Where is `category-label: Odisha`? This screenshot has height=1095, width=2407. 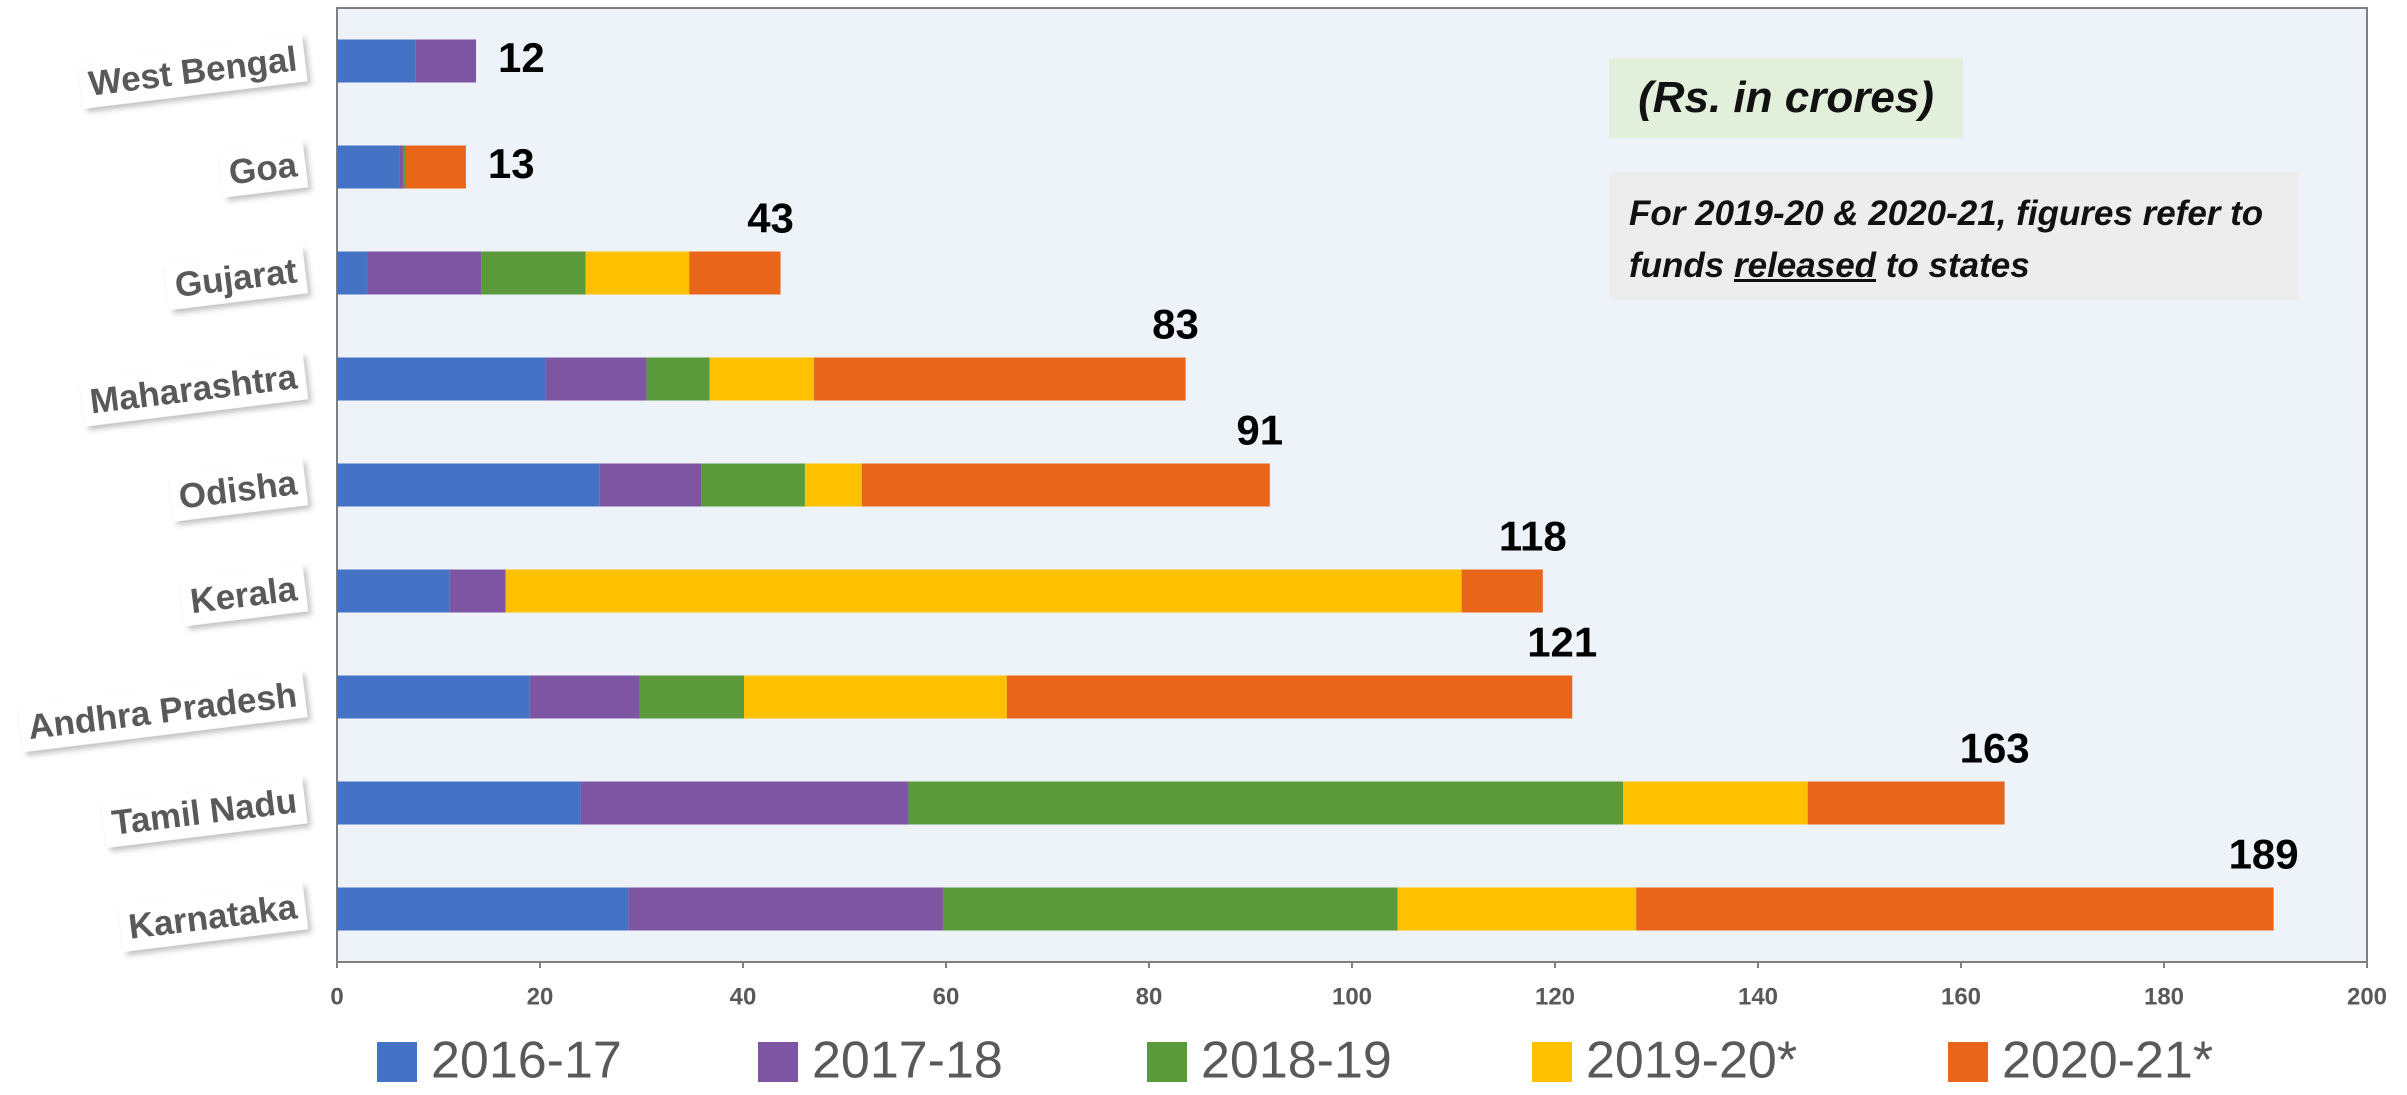 category-label: Odisha is located at coordinates (238, 489).